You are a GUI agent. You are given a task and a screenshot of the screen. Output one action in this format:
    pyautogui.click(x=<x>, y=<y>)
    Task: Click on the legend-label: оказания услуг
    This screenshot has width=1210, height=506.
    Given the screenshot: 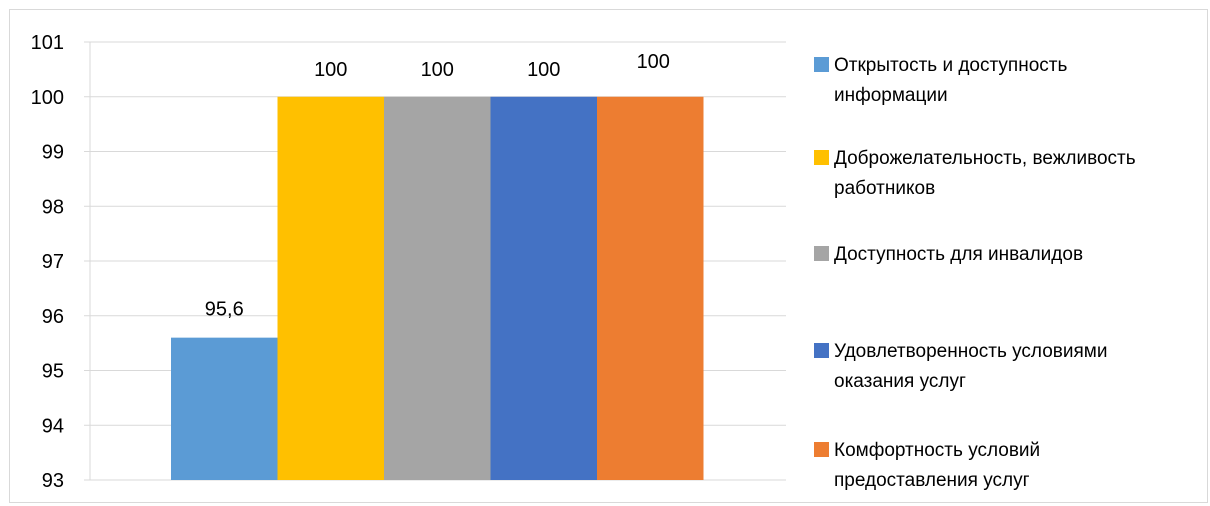 What is the action you would take?
    pyautogui.click(x=900, y=381)
    